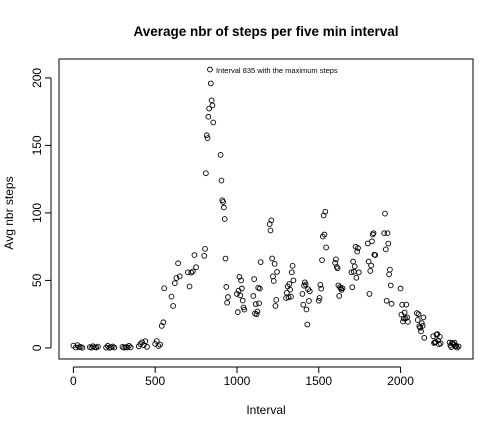 This screenshot has height=432, width=504. Describe the element at coordinates (318, 381) in the screenshot. I see `x-tick-label: 1500` at that location.